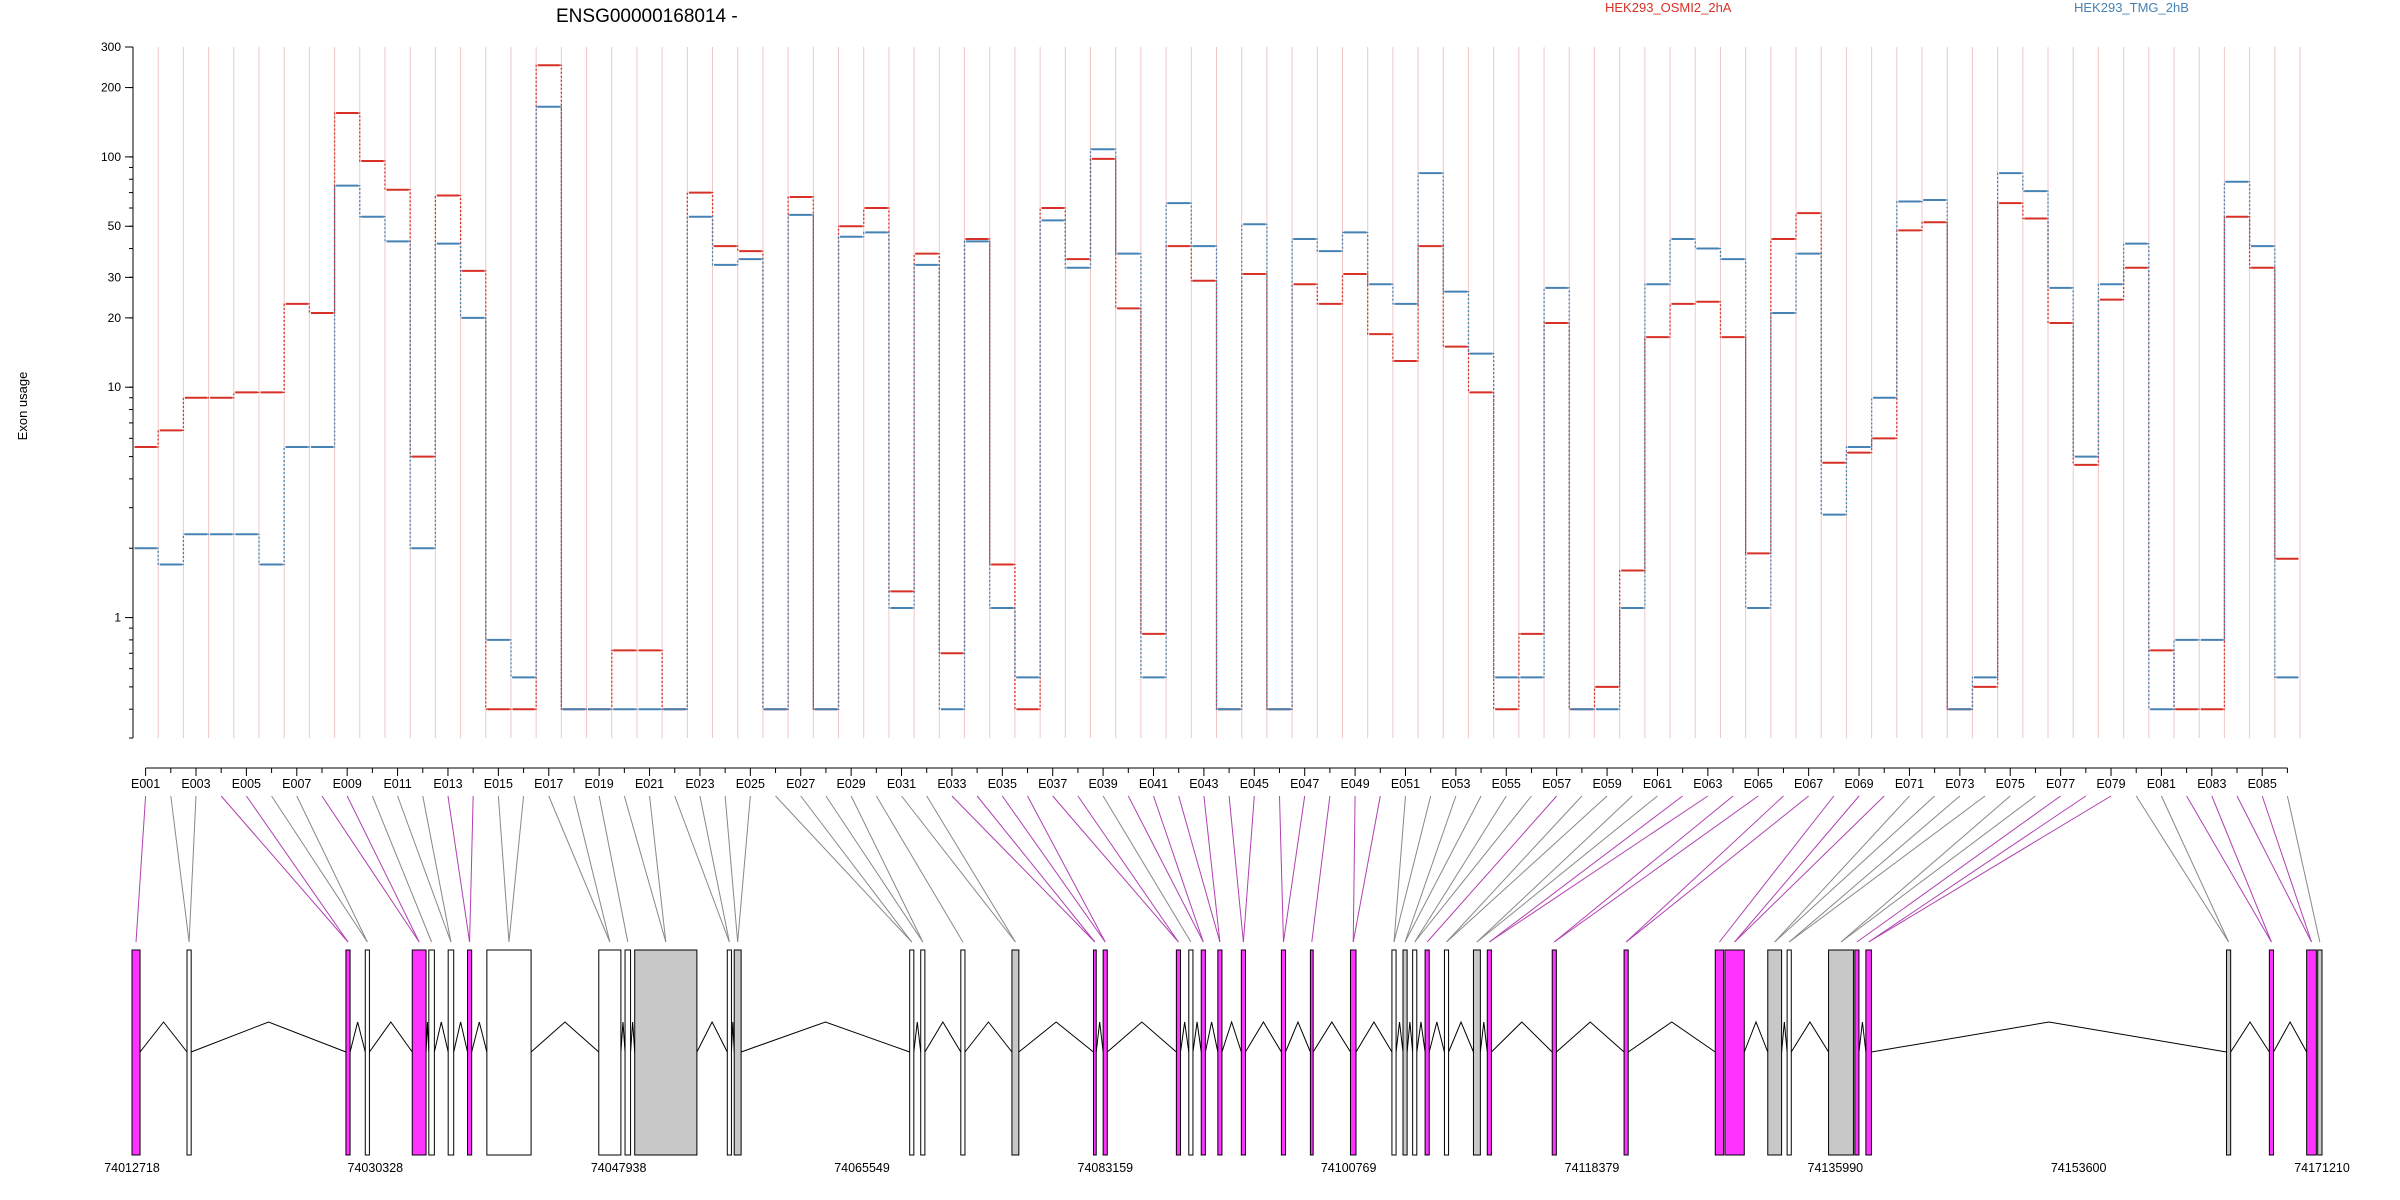 Image resolution: width=2400 pixels, height=1200 pixels. Describe the element at coordinates (951, 784) in the screenshot. I see `exon-label: E033` at that location.